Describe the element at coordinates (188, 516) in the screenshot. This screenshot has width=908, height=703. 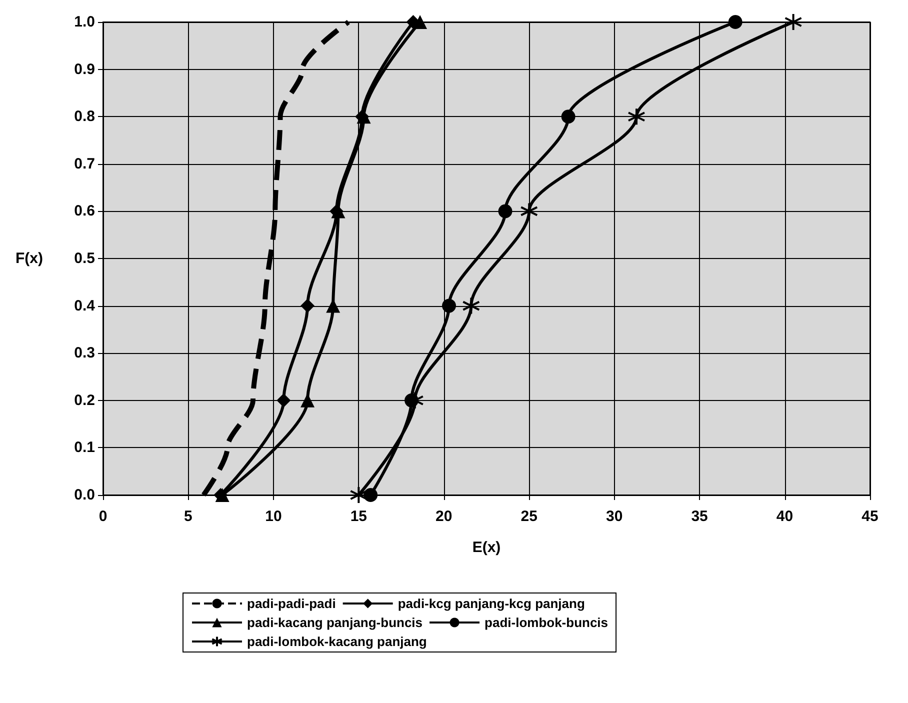
I see `x-tick-label: 5` at that location.